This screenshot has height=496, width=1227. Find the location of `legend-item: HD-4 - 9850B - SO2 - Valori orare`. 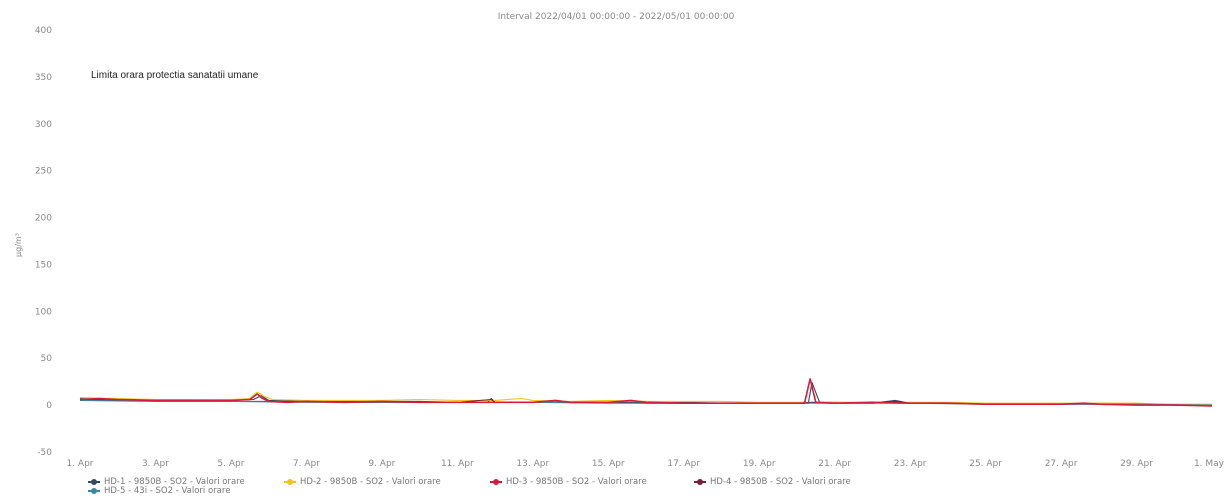

legend-item: HD-4 - 9850B - SO2 - Valori orare is located at coordinates (772, 482).